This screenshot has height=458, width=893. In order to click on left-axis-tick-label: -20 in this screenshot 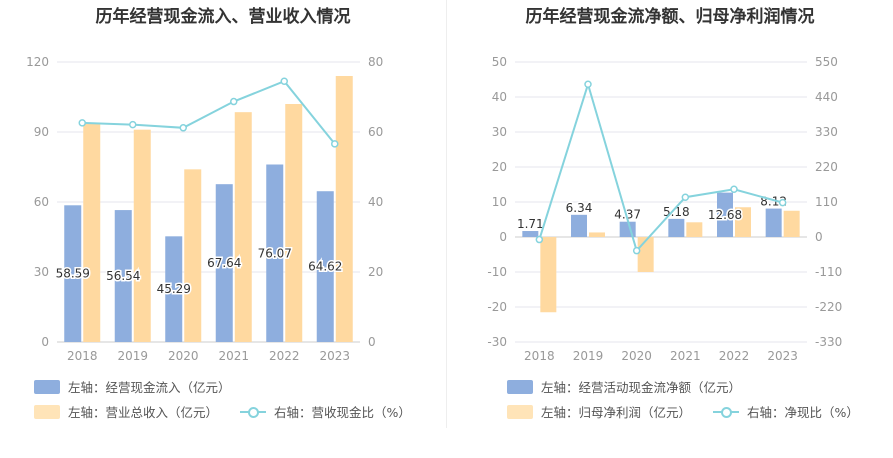, I will do `click(497, 307)`.